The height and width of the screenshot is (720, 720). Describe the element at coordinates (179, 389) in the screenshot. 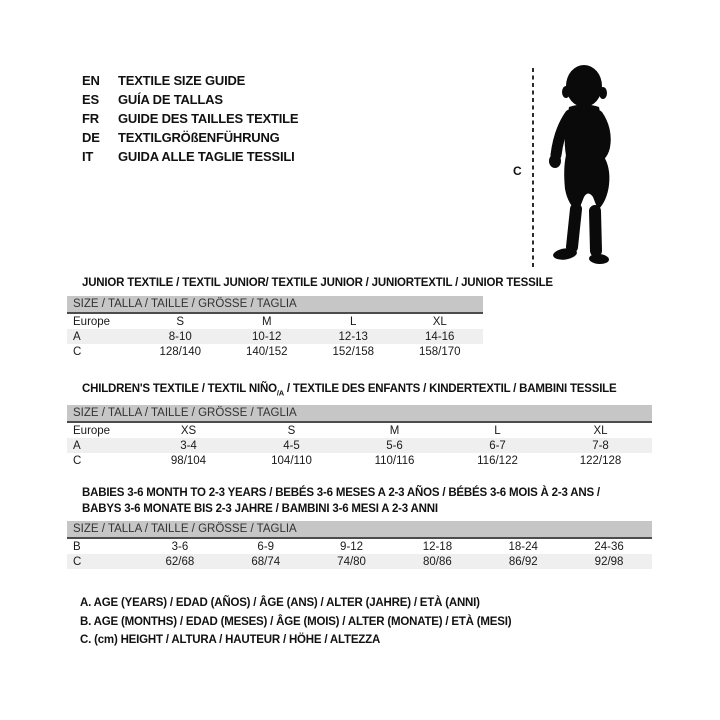

I see `title-text: CHILDREN'S TEXTILE / TEXTIL NIÑO` at that location.